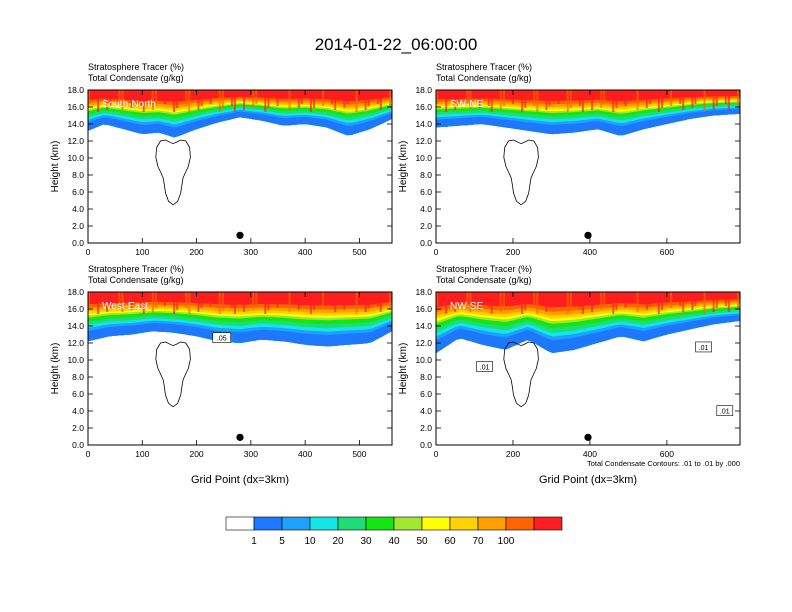 The image size is (792, 612). I want to click on contour-label-box, so click(703, 347).